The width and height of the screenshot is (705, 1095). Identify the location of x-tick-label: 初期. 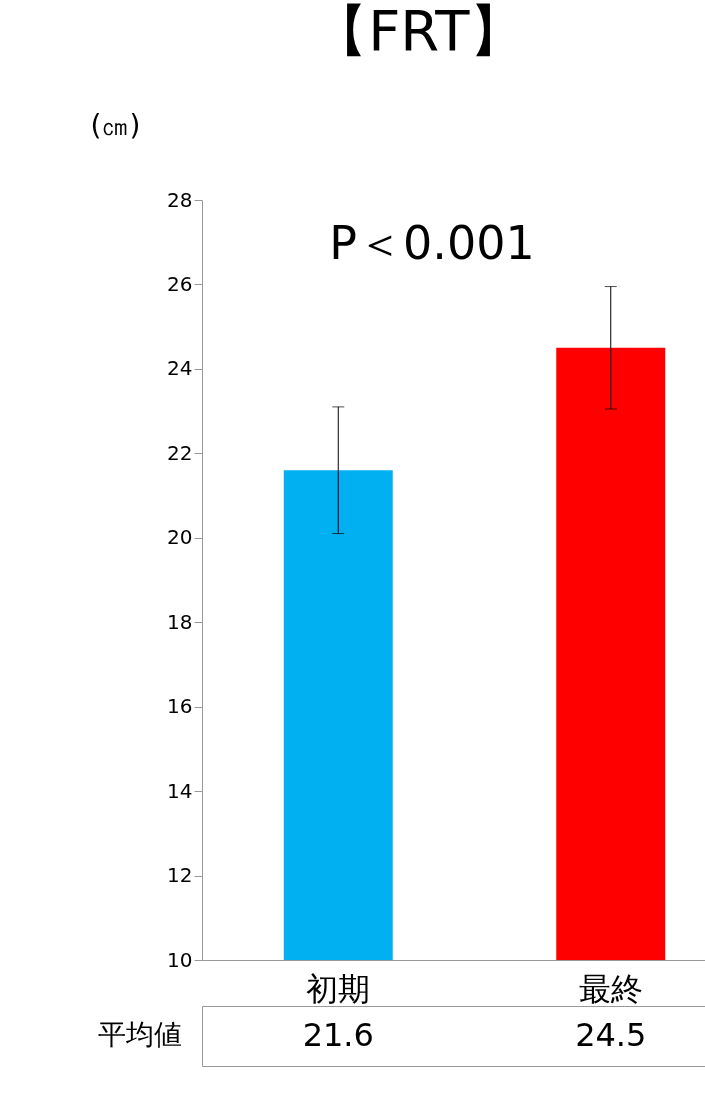
(338, 988).